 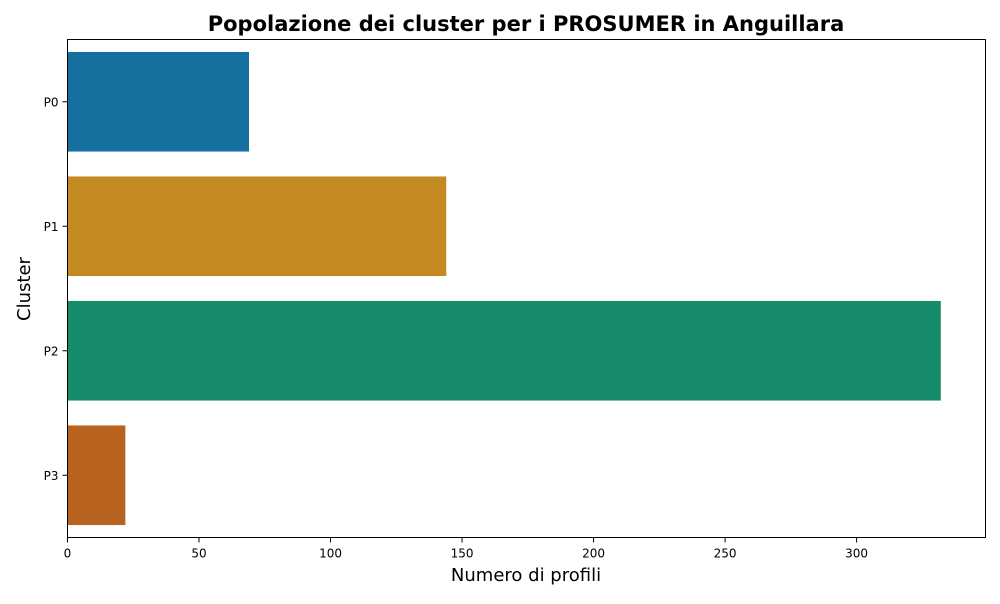 What do you see at coordinates (856, 554) in the screenshot?
I see `x-tick-label: 300` at bounding box center [856, 554].